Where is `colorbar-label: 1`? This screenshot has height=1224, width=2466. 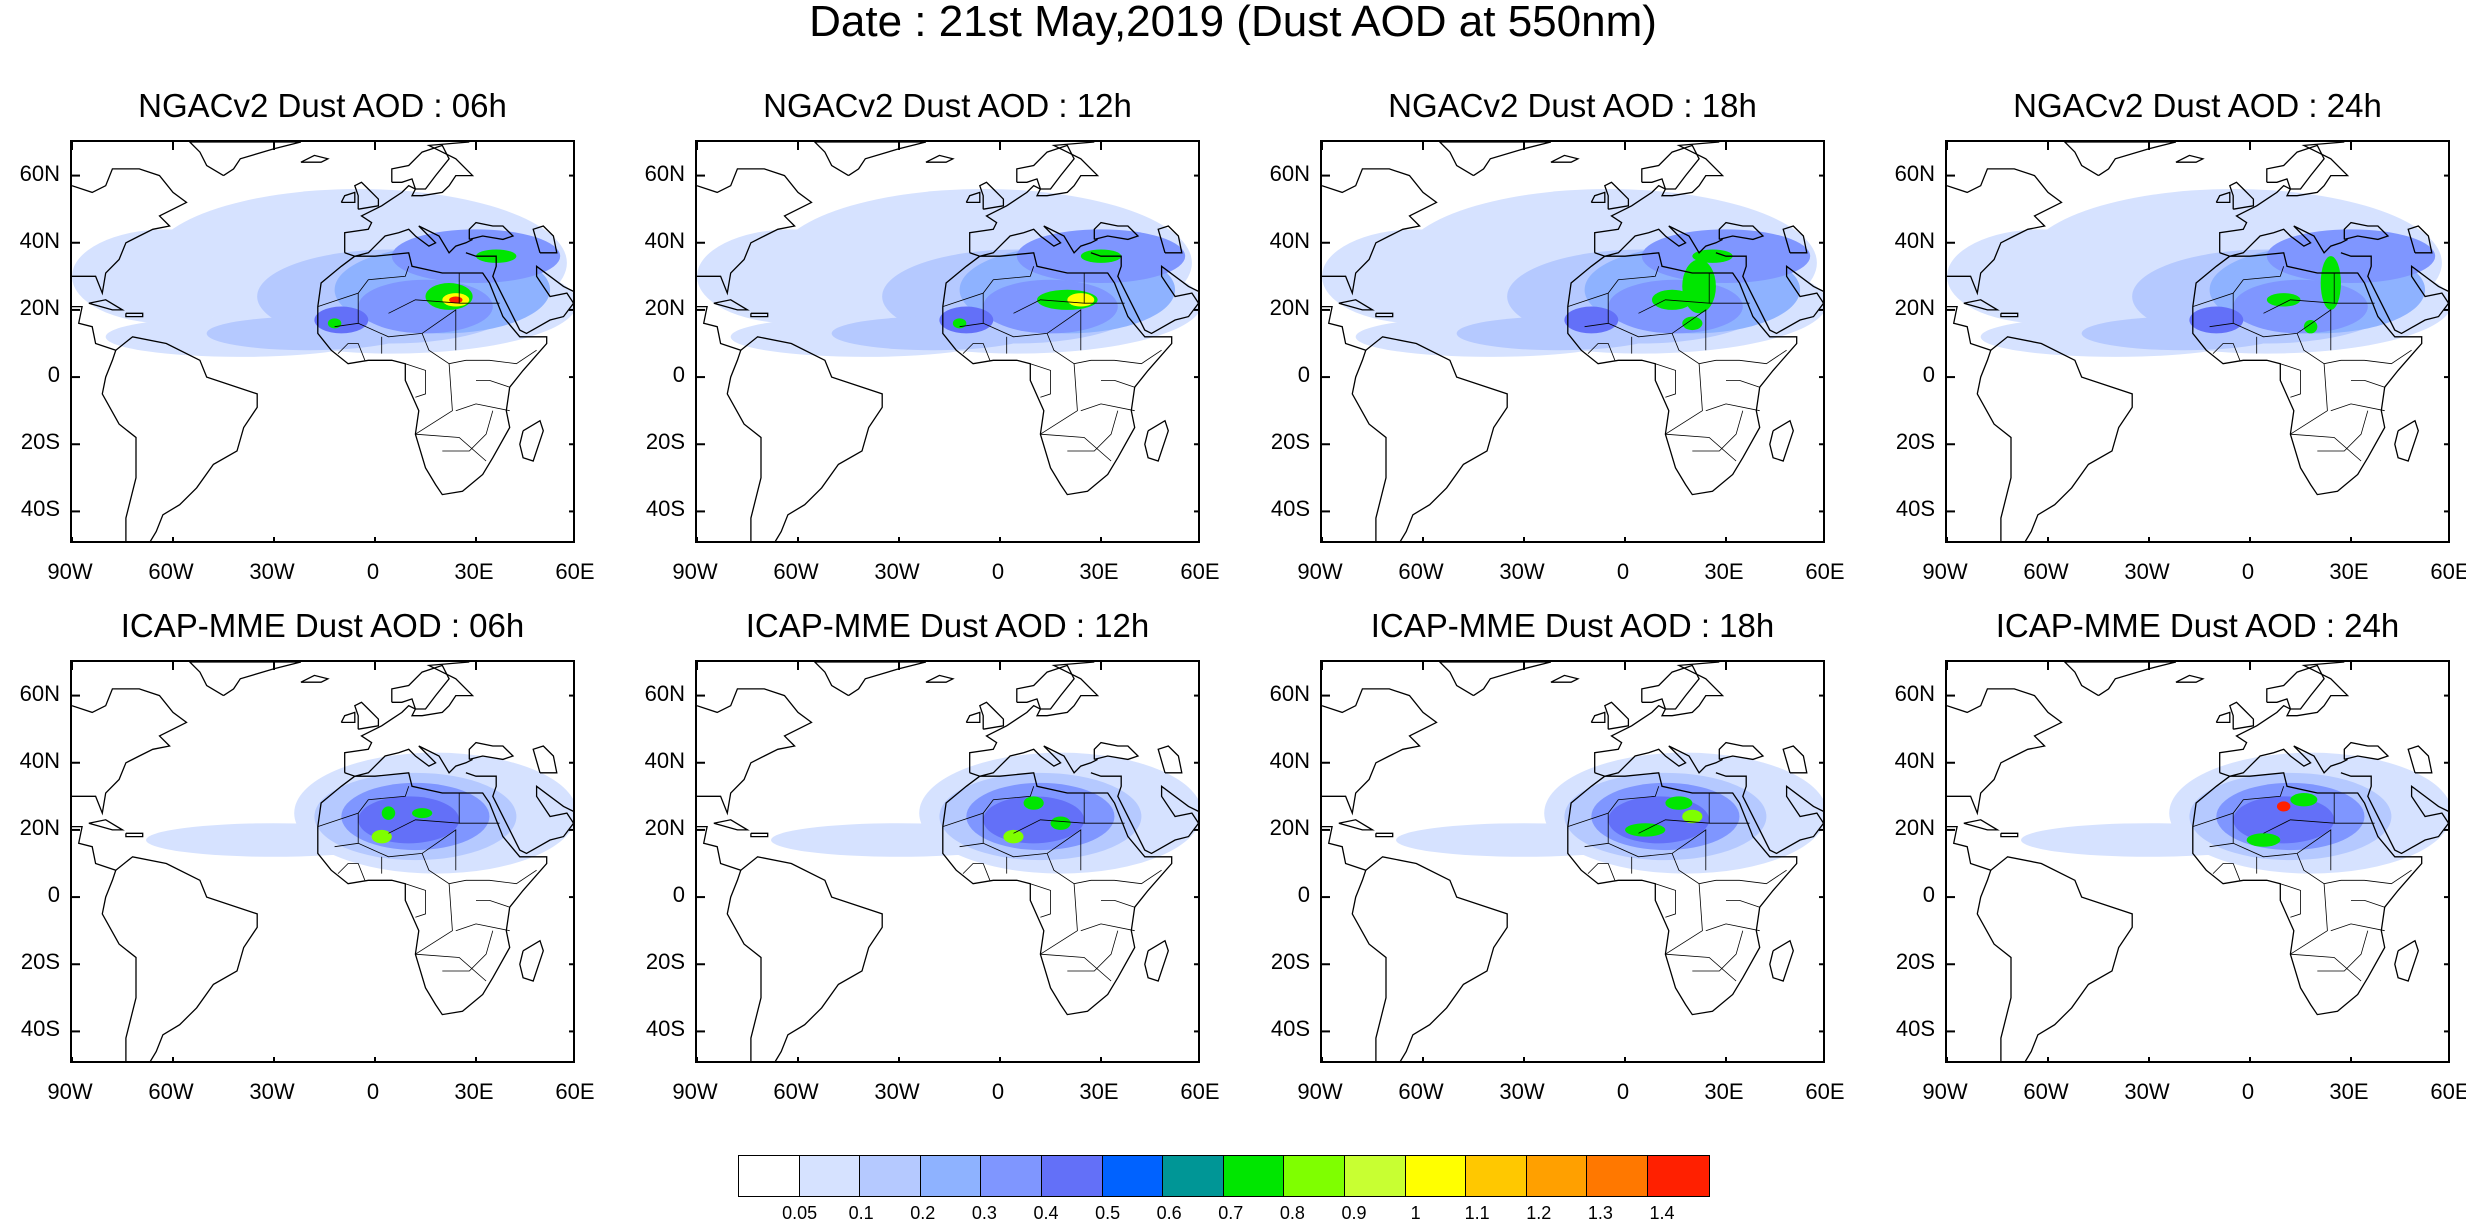 colorbar-label: 1 is located at coordinates (1415, 1213).